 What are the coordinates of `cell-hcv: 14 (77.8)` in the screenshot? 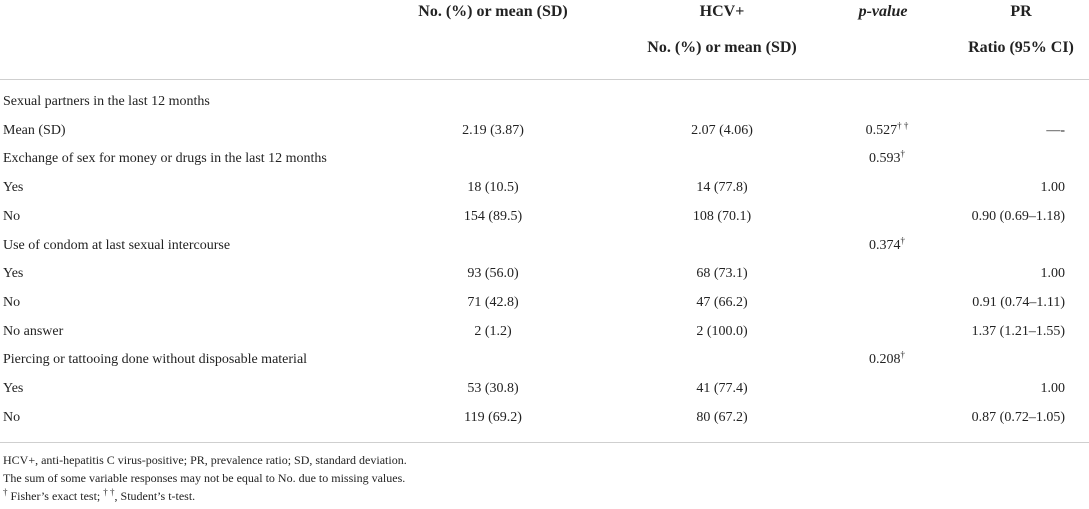 It's located at (721, 188).